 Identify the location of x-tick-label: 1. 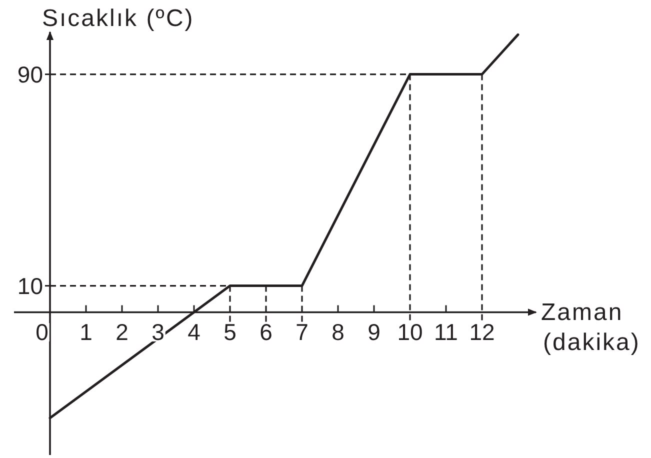
(86, 332).